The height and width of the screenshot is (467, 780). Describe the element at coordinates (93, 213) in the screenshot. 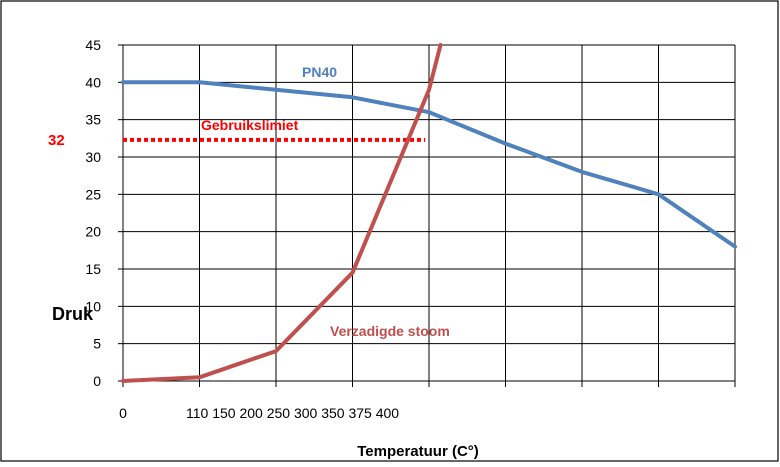

I see `tick-labels: 0 5 10 15 20 25 30 35 40 45` at that location.